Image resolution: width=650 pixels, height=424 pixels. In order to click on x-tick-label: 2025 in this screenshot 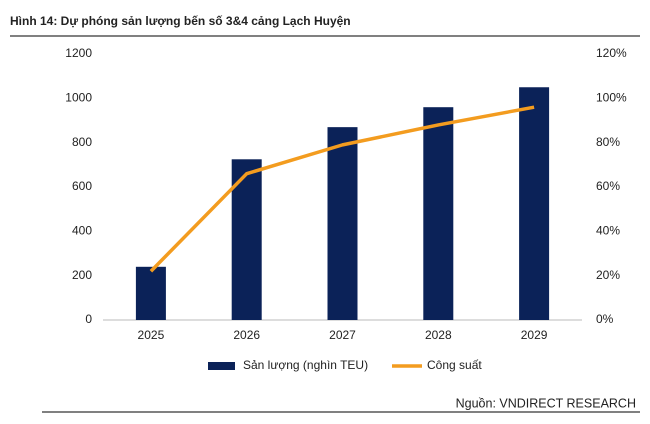, I will do `click(151, 335)`.